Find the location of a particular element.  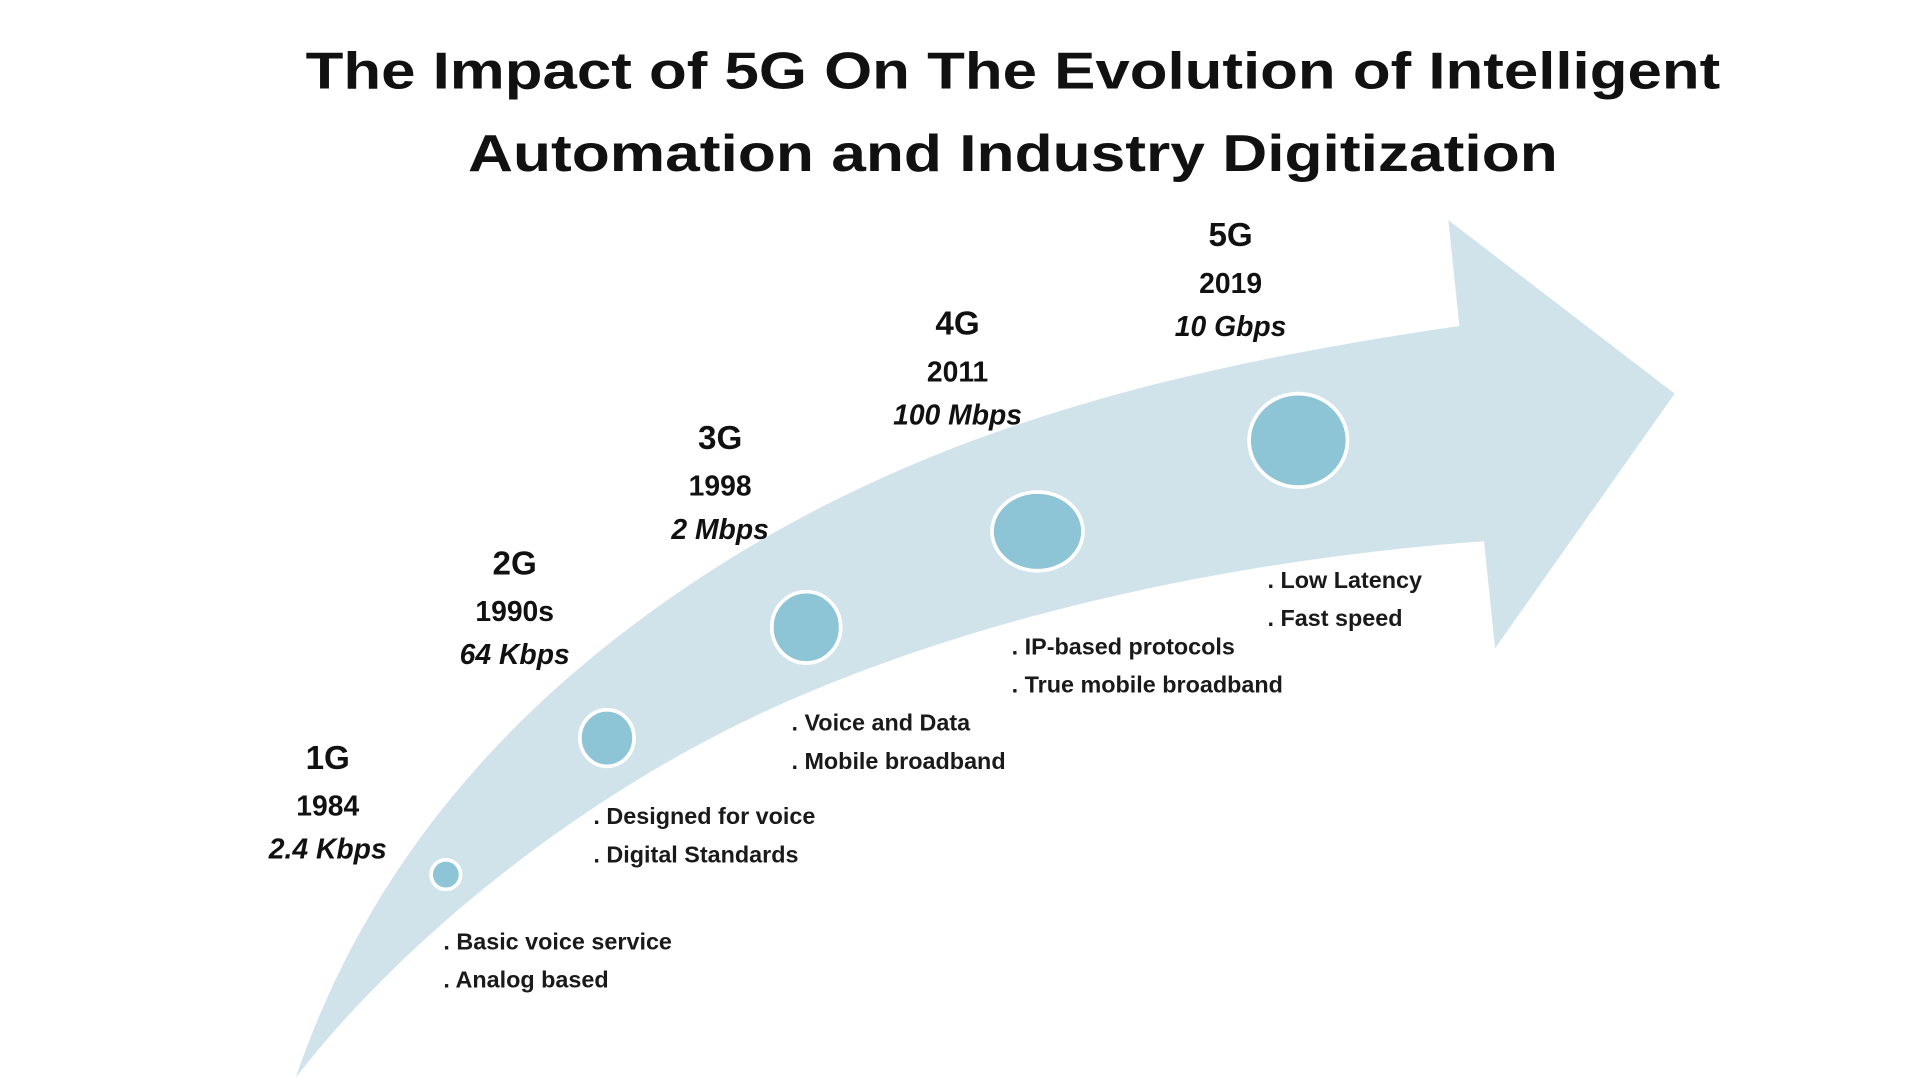

generation-speed: 2.4 Kbps is located at coordinates (327, 849).